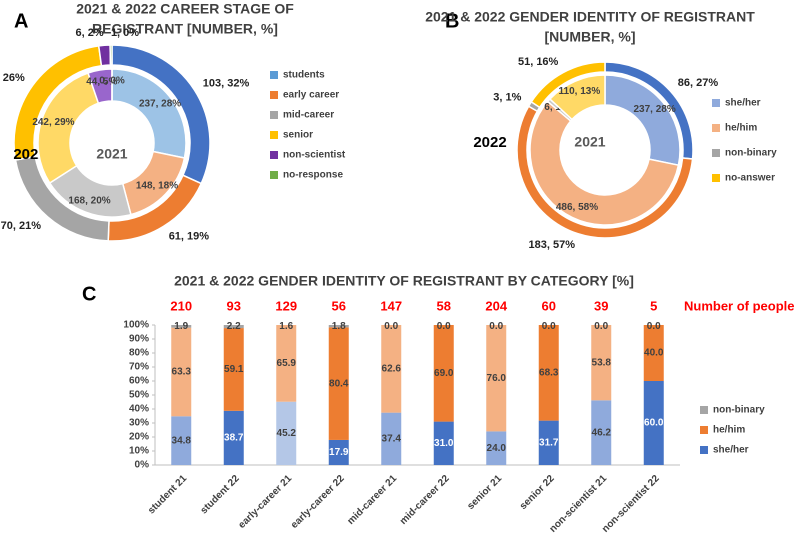 The height and width of the screenshot is (539, 809). I want to click on x-tick-label: student 22, so click(220, 494).